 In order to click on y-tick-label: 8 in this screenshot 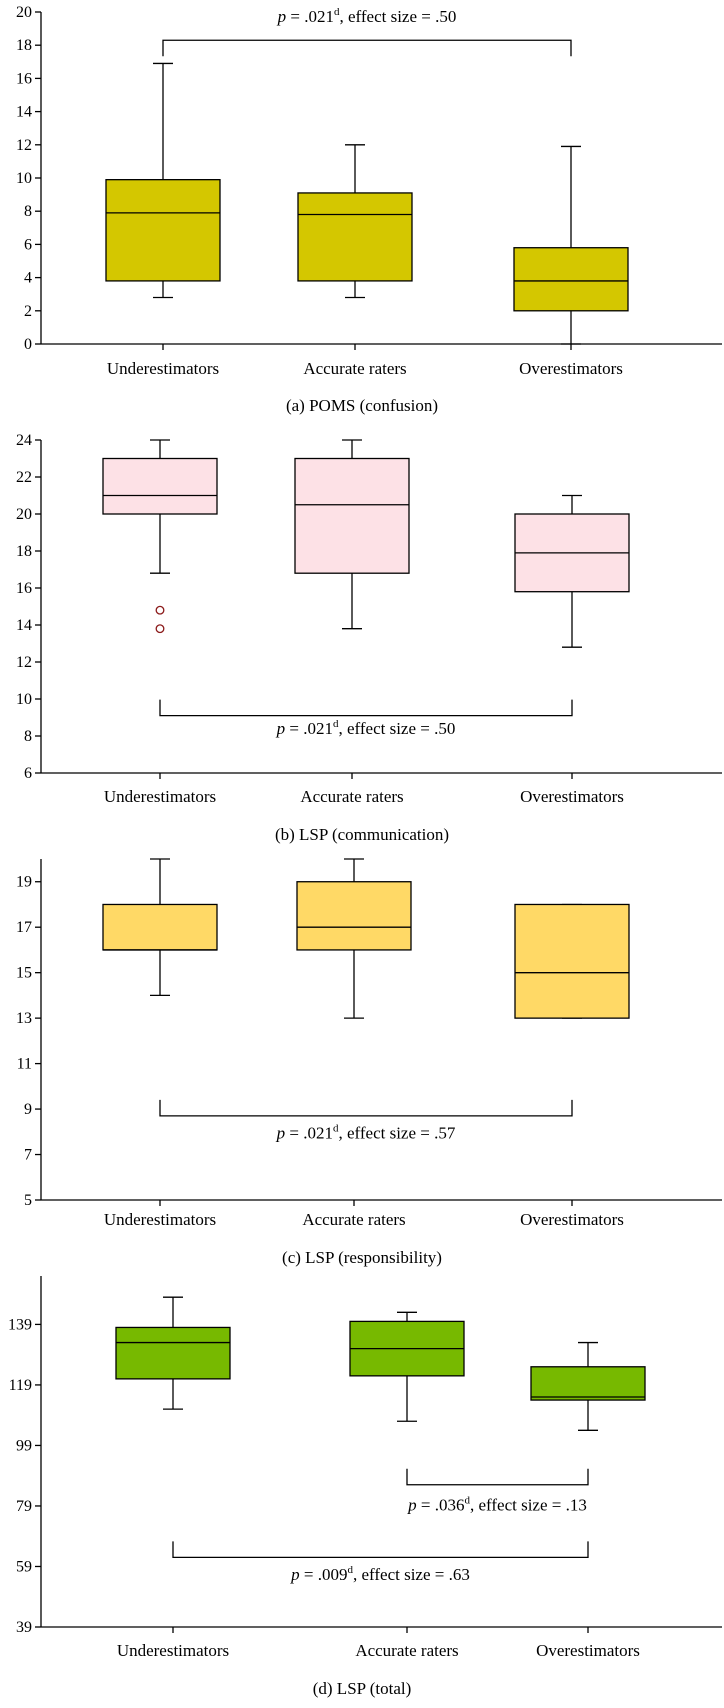, I will do `click(28, 736)`.